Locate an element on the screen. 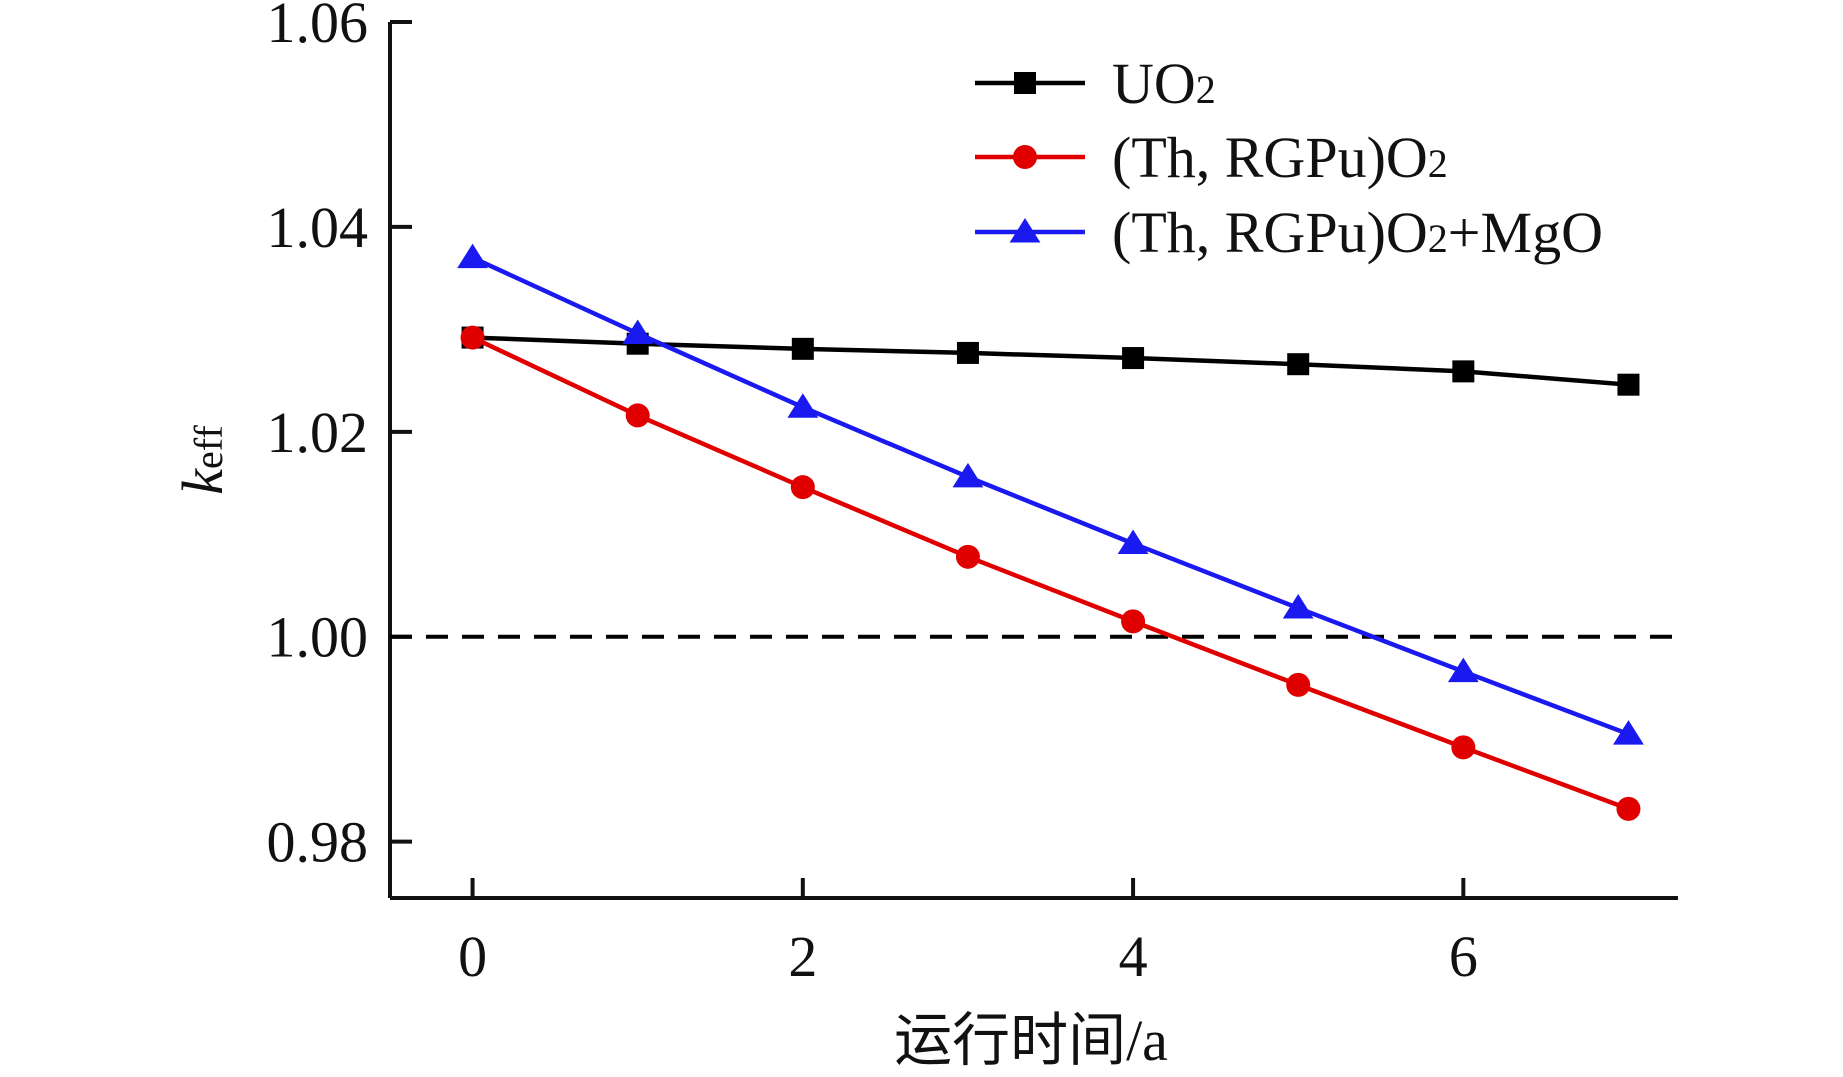 The image size is (1843, 1077). x-tick-label: 0 is located at coordinates (472, 956).